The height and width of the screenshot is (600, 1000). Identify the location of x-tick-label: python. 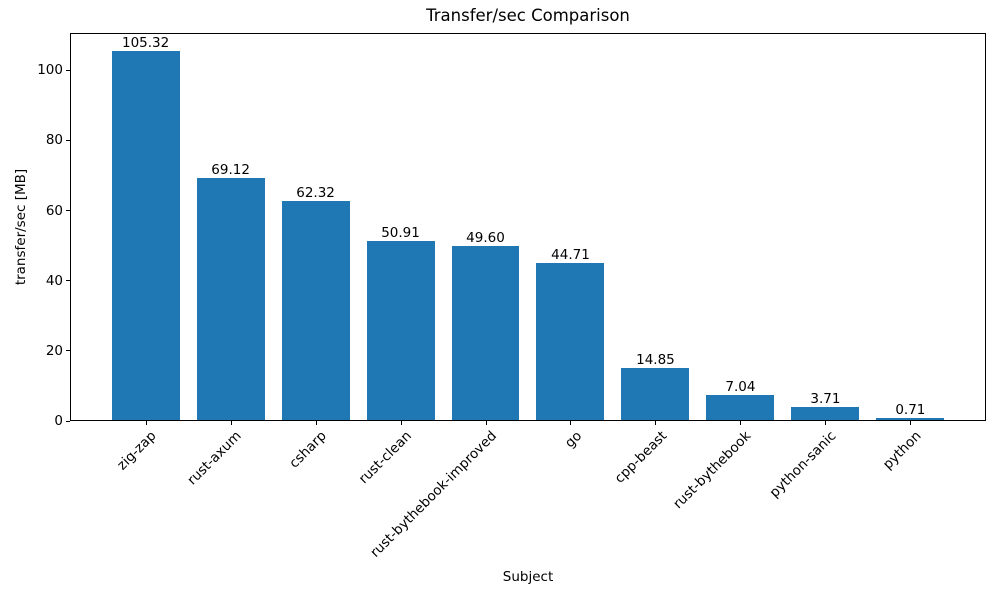
(902, 450).